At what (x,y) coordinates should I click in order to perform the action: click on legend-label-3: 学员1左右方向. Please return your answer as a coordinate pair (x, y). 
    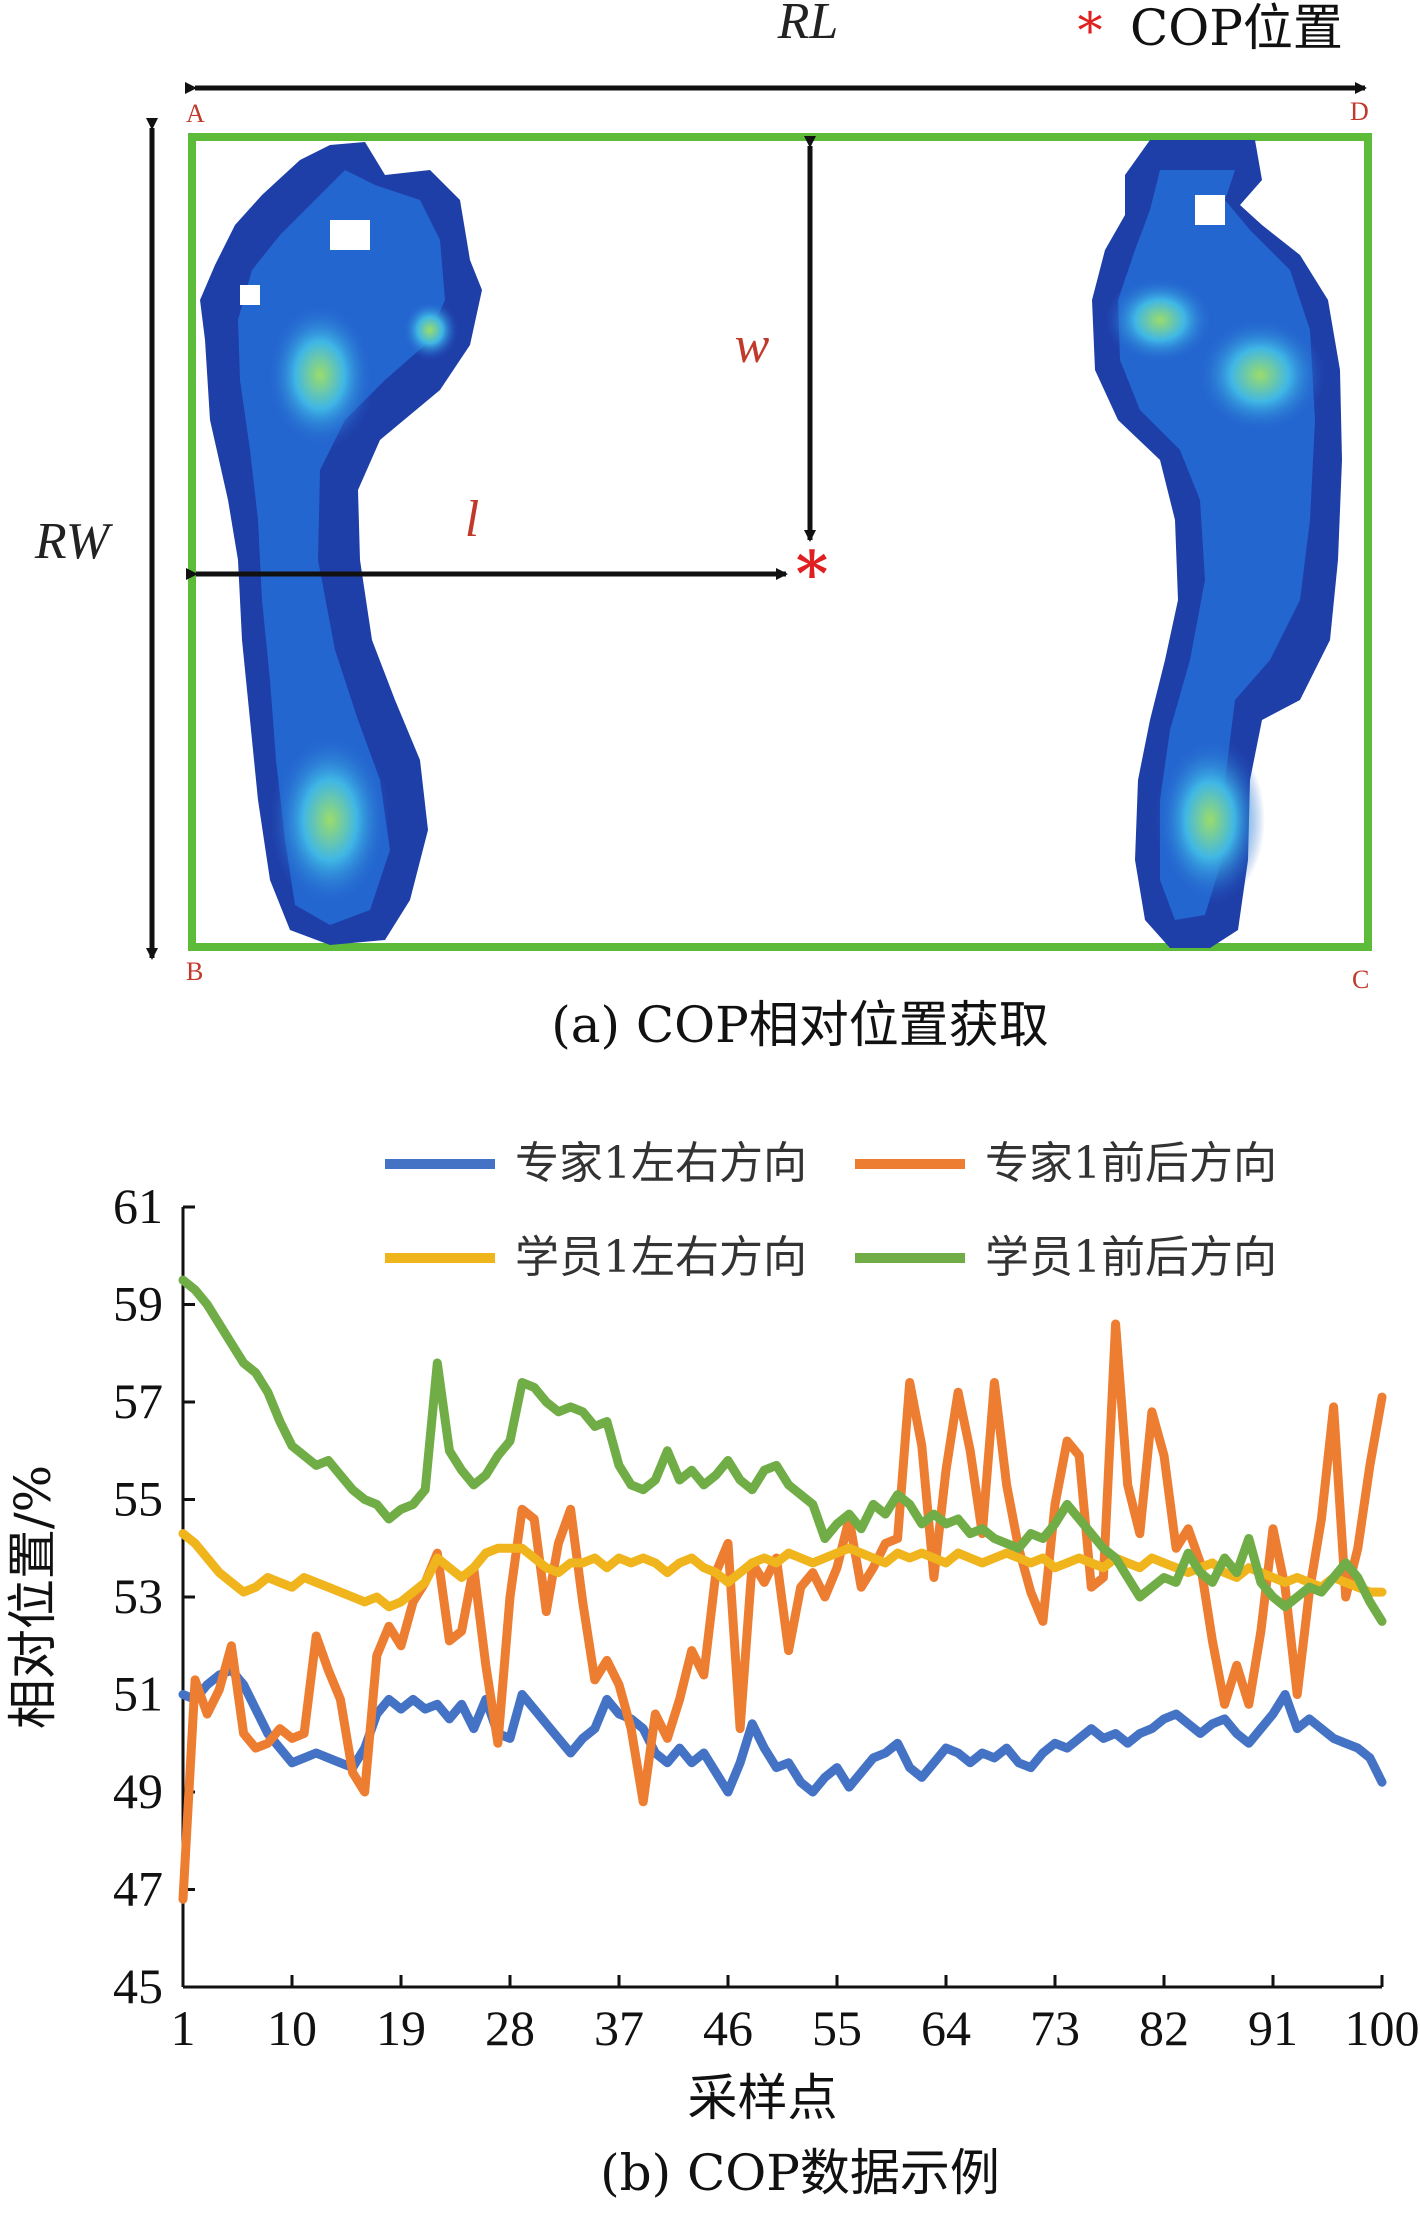
    Looking at the image, I should click on (661, 1257).